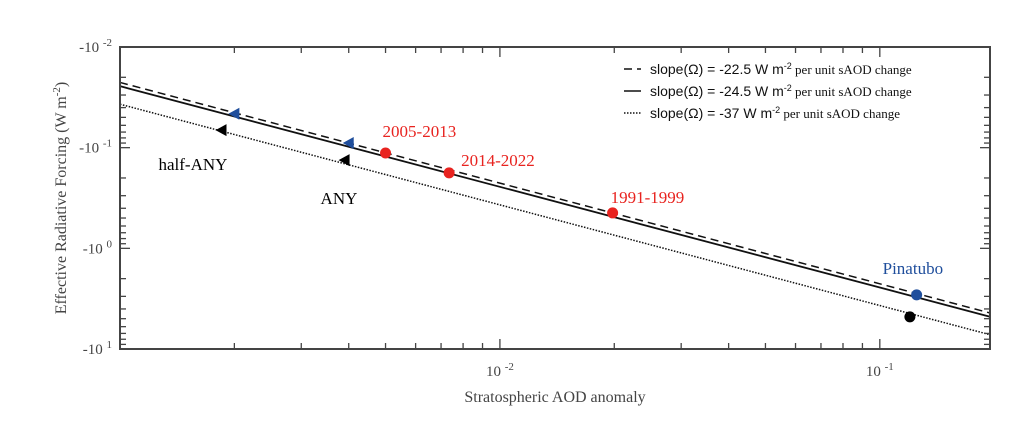 The image size is (1024, 424). Describe the element at coordinates (880, 370) in the screenshot. I see `x-tick-label: 10 -1` at that location.